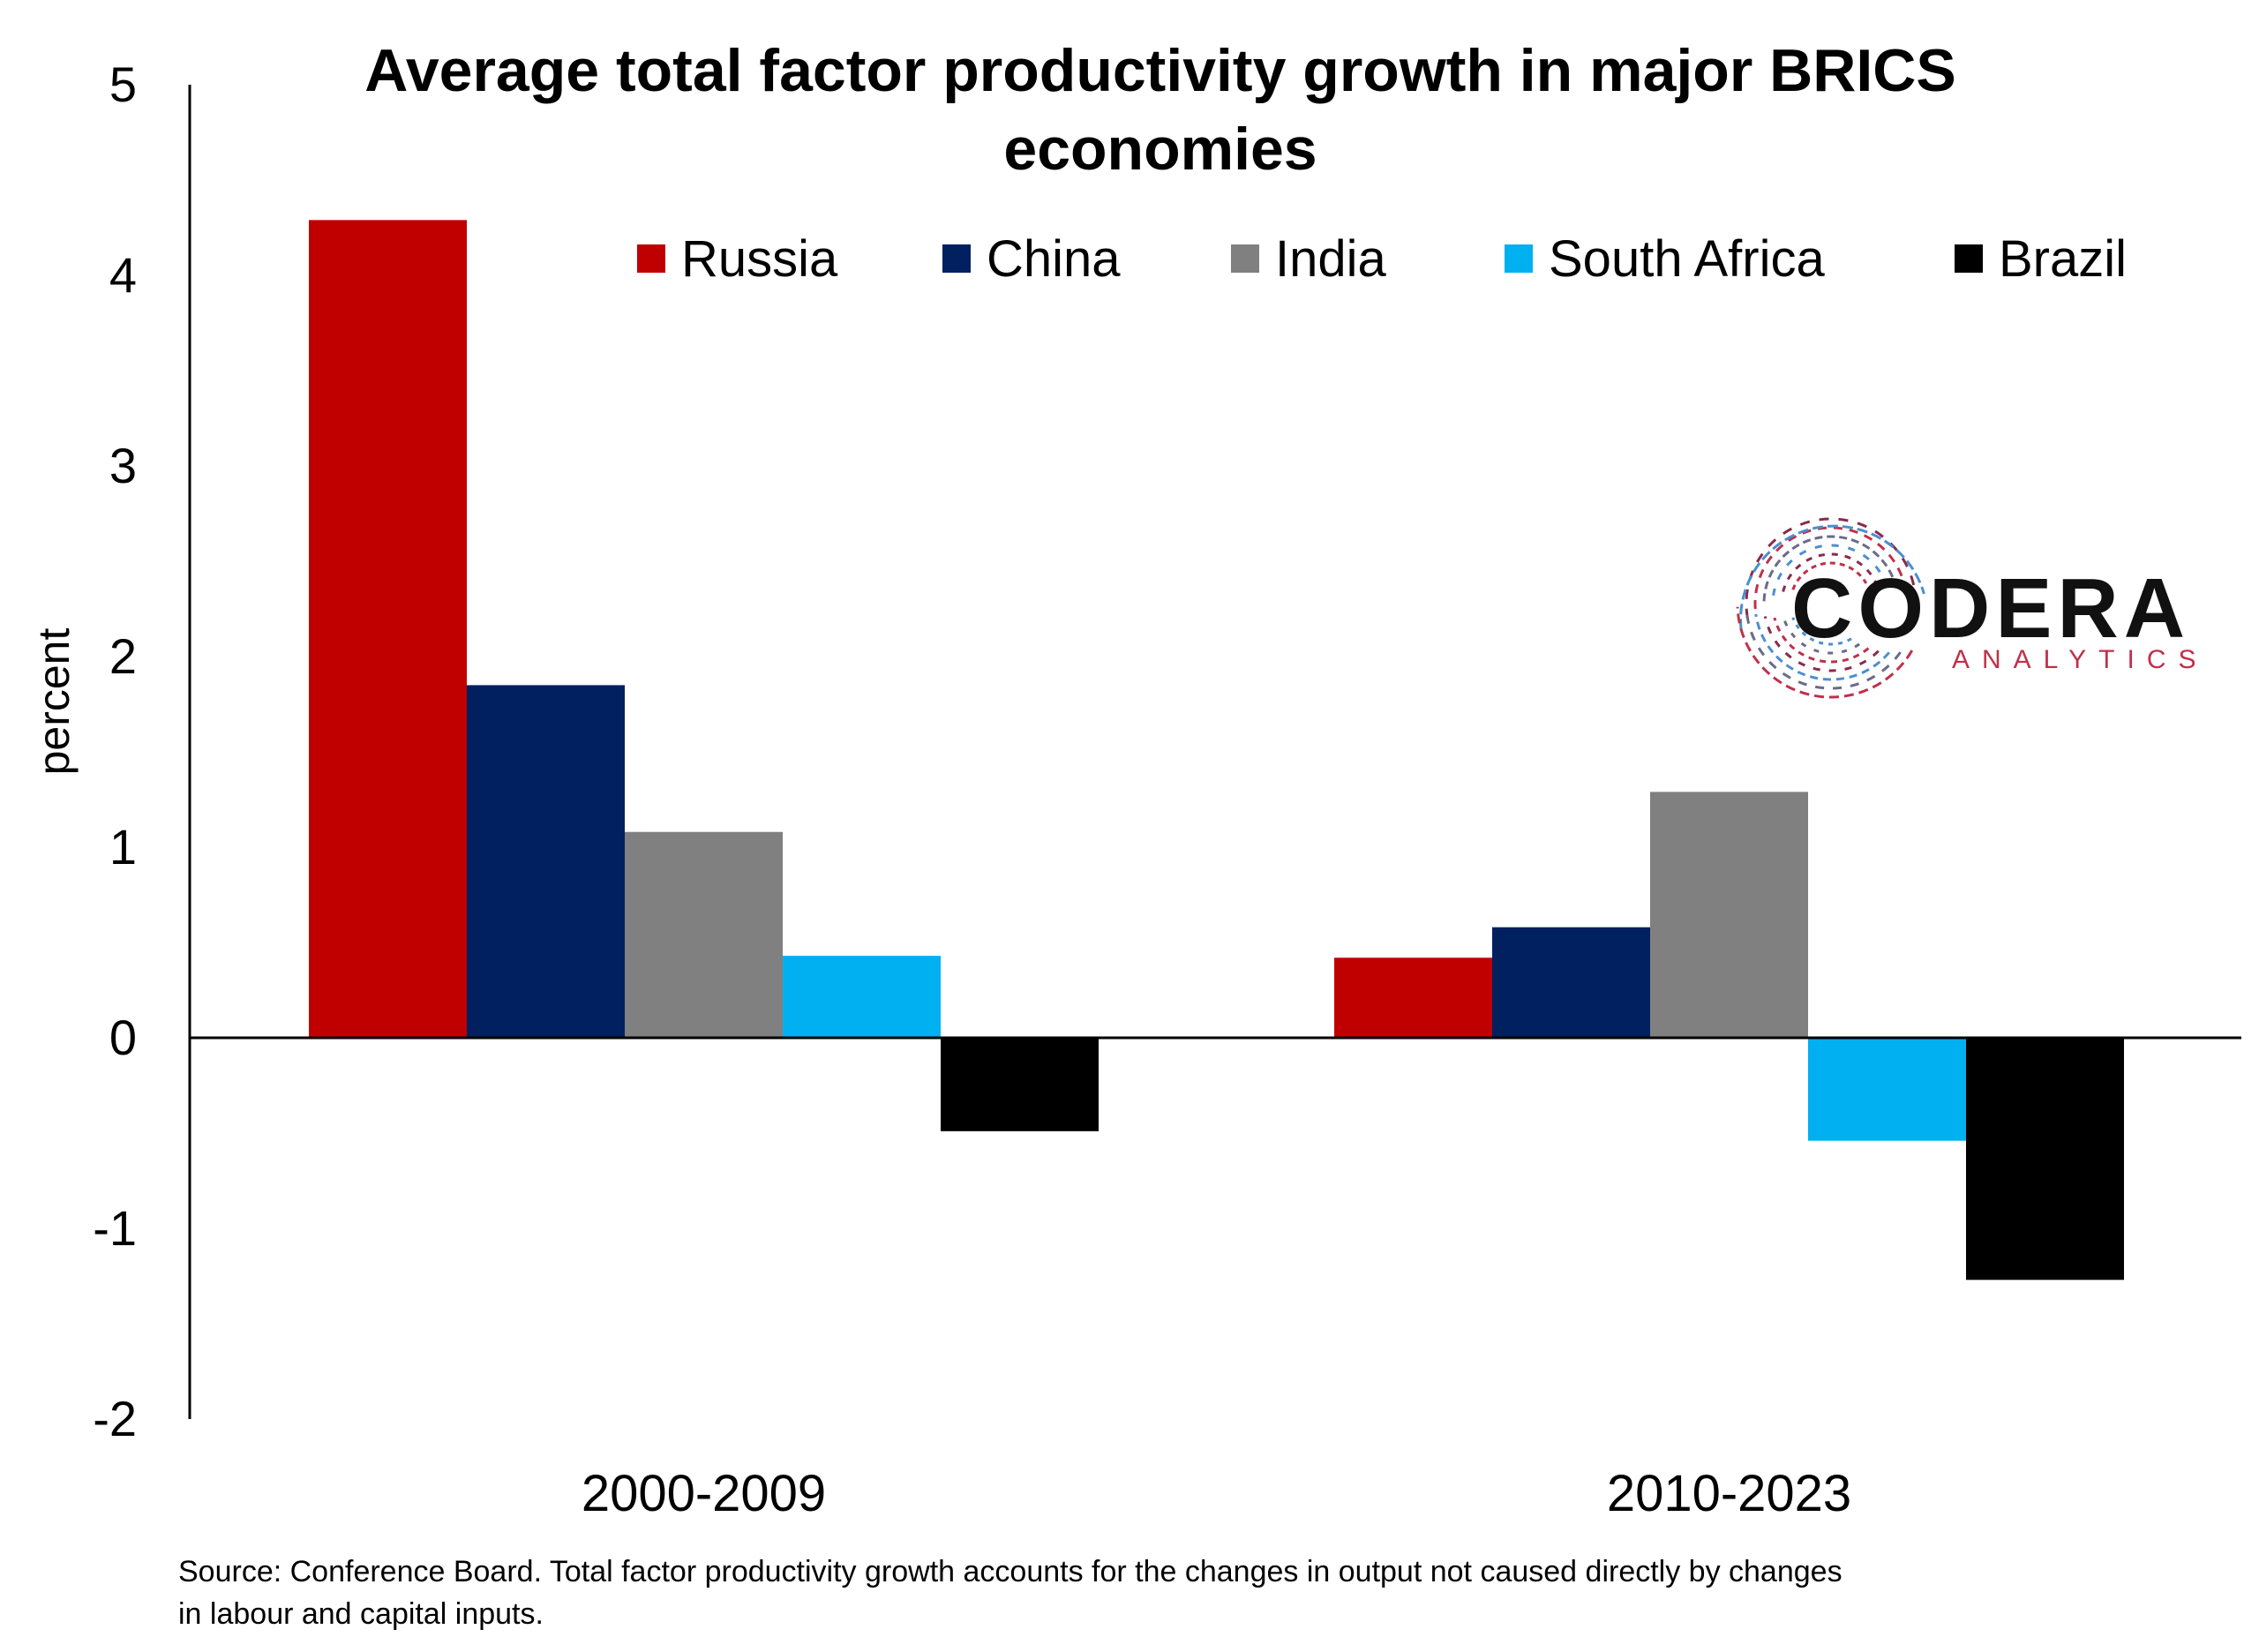 Image resolution: width=2259 pixels, height=1652 pixels. What do you see at coordinates (123, 1037) in the screenshot?
I see `y-tick-label: 0` at bounding box center [123, 1037].